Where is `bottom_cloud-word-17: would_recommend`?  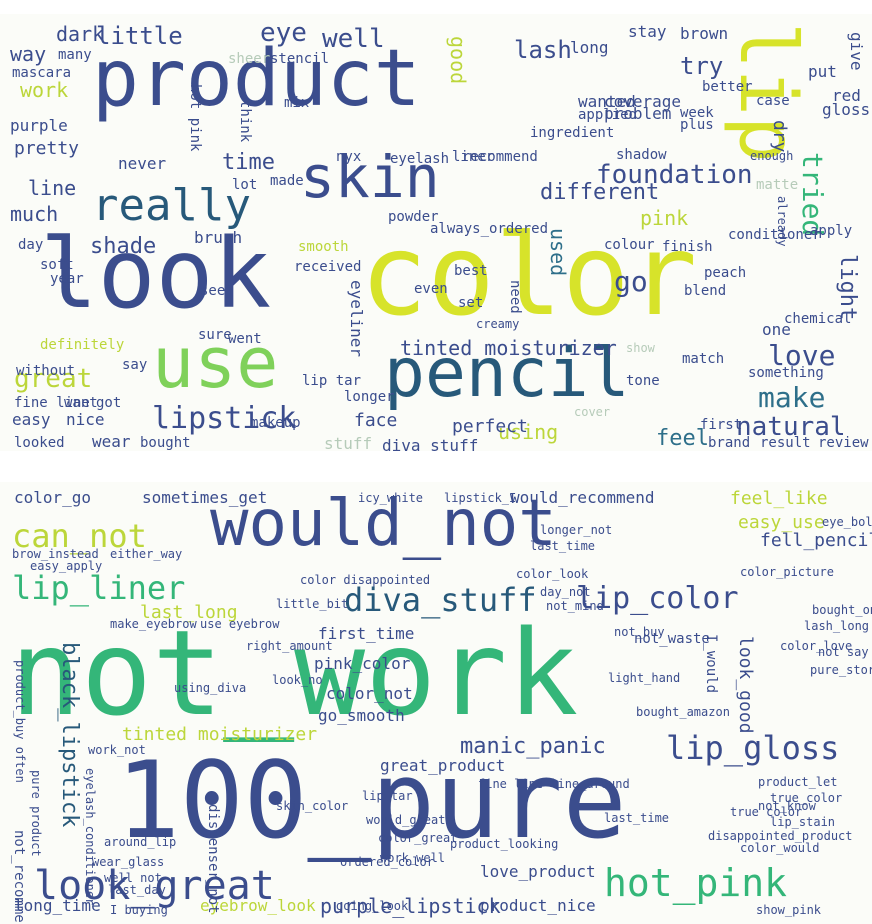 bottom_cloud-word-17: would_recommend is located at coordinates (582, 497).